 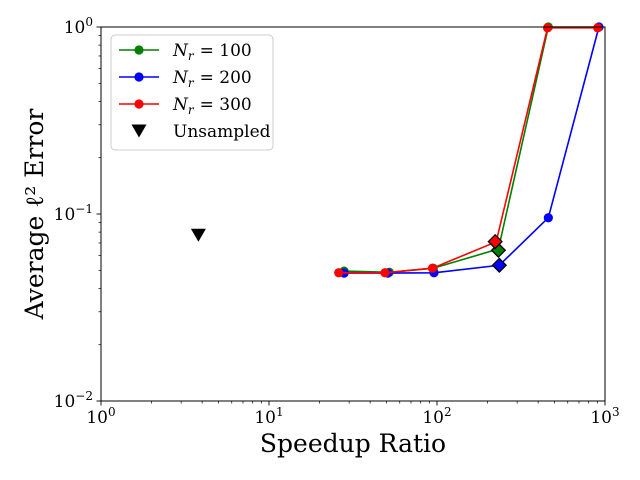 What do you see at coordinates (84, 209) in the screenshot?
I see `y-tick-exponent: −1` at bounding box center [84, 209].